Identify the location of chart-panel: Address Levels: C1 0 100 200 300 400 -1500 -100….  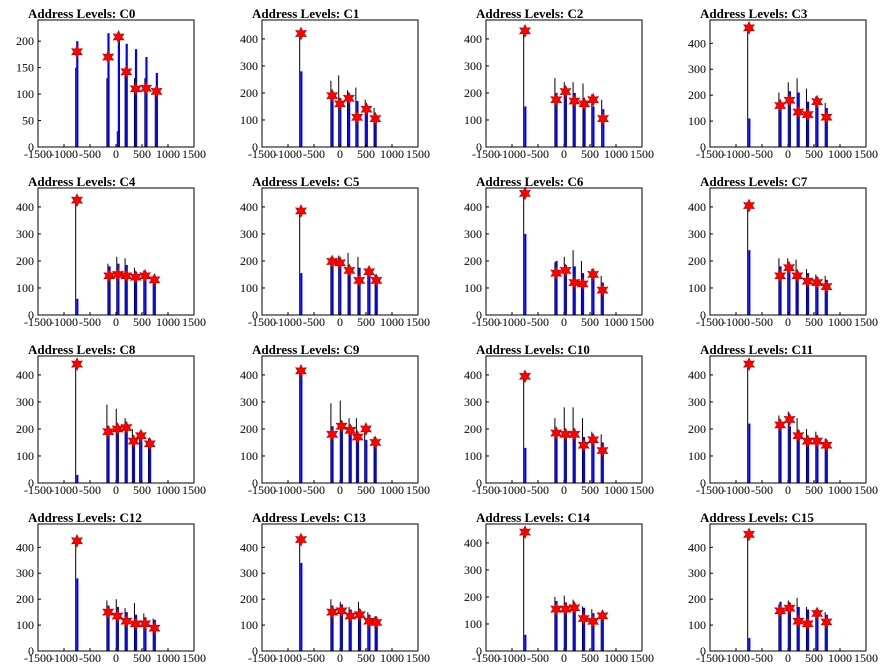
(336, 84).